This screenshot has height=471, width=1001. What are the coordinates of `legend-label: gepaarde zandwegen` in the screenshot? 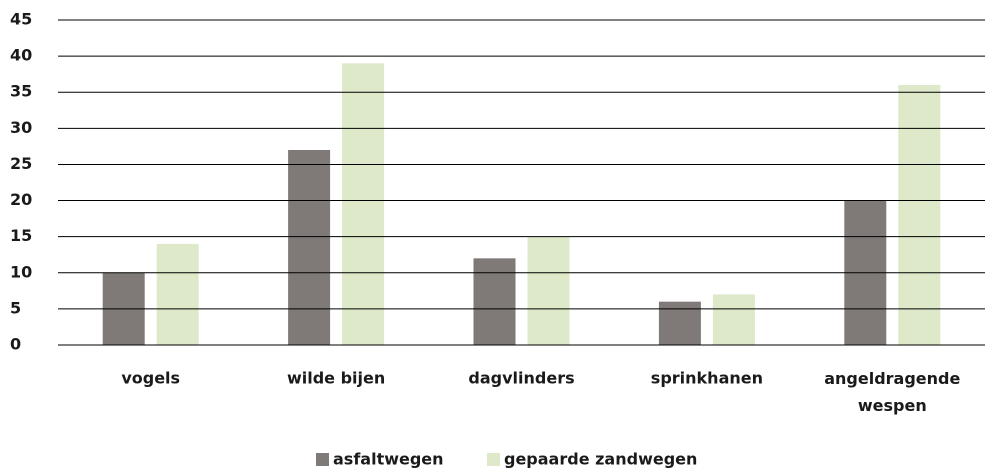 It's located at (600, 459).